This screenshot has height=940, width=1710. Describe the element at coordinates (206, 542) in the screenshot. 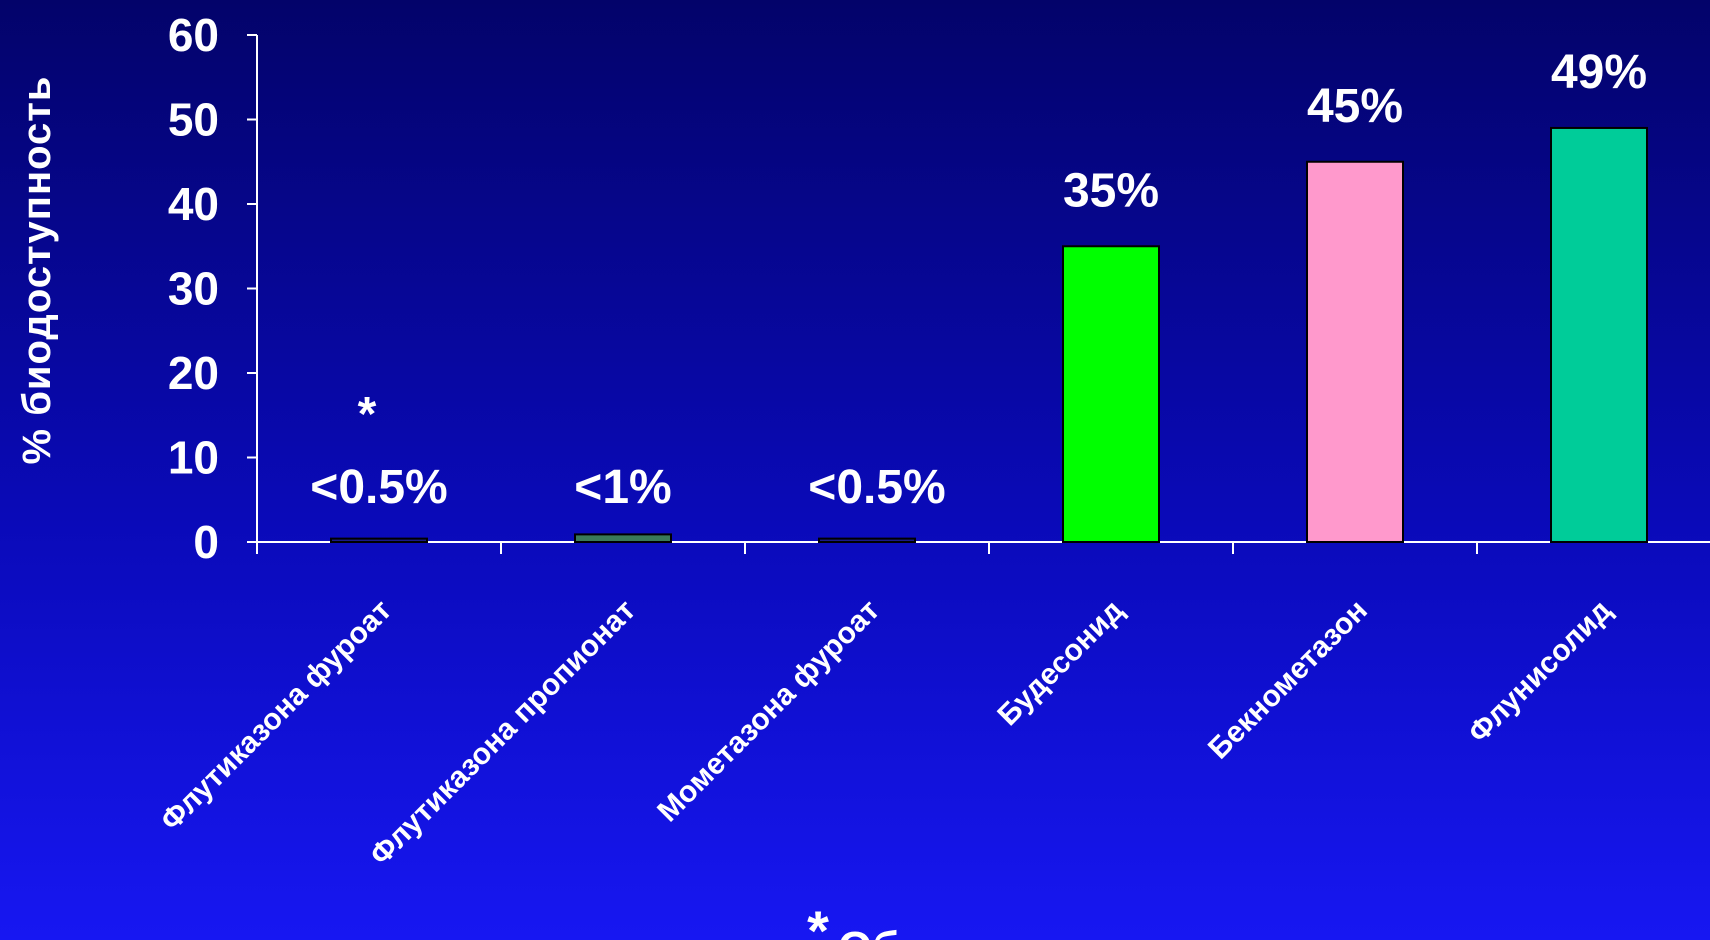

I see `y-tick-label: 0` at that location.